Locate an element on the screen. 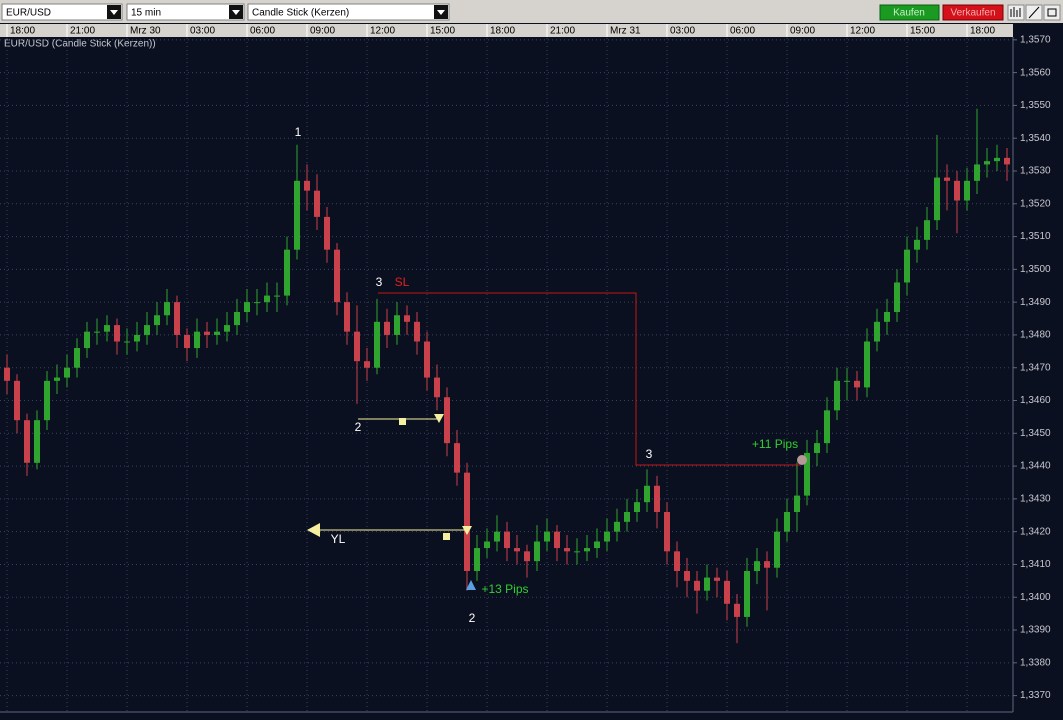 The width and height of the screenshot is (1063, 720). interval-select: 15 min is located at coordinates (185, 12).